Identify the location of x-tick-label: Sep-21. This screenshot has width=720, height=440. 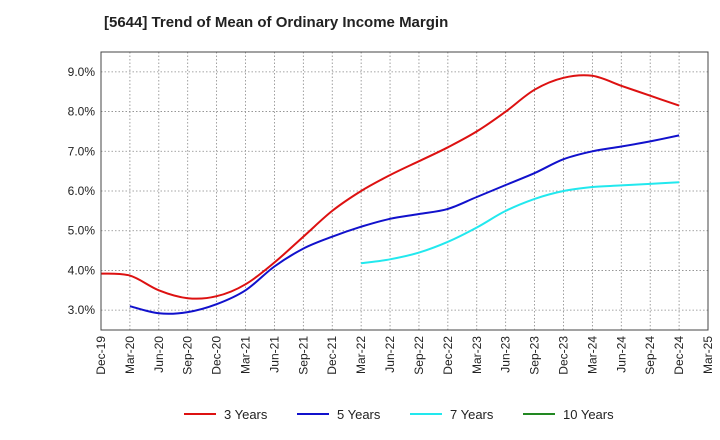
(303, 355).